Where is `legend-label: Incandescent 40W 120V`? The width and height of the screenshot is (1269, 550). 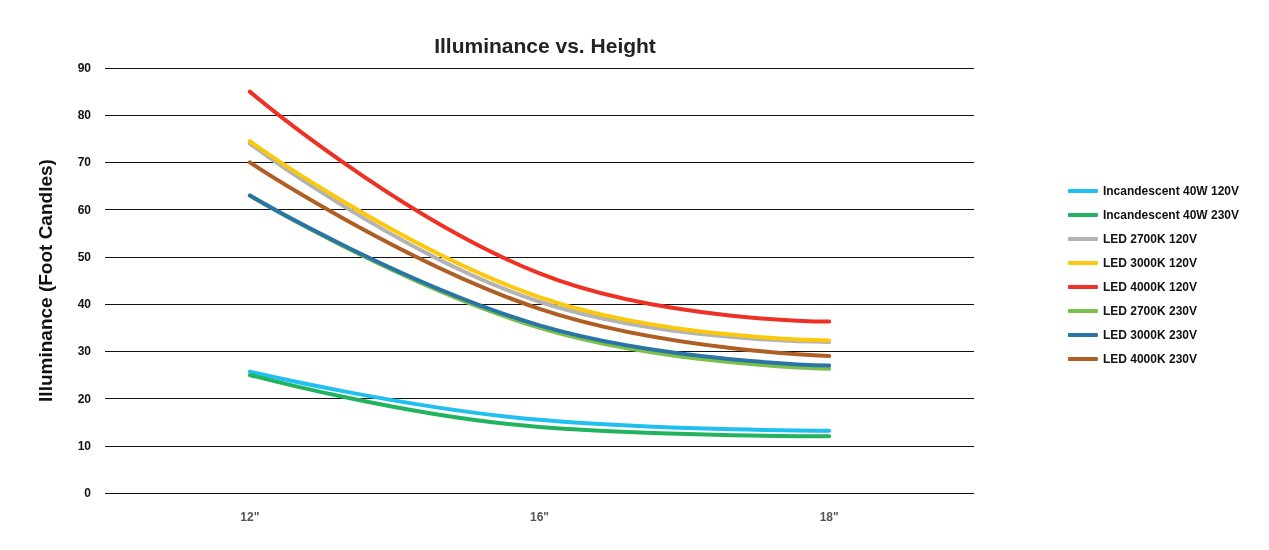 legend-label: Incandescent 40W 120V is located at coordinates (1170, 191).